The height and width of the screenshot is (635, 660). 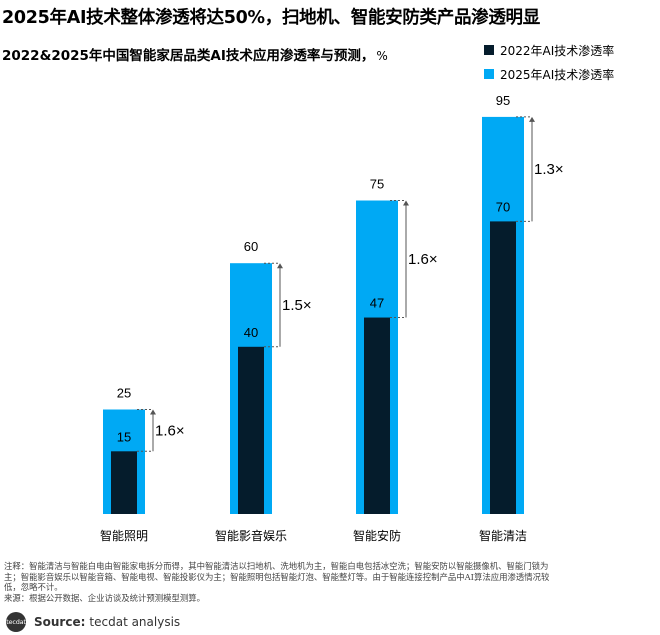 I want to click on data-label-2022: 15, so click(x=124, y=436).